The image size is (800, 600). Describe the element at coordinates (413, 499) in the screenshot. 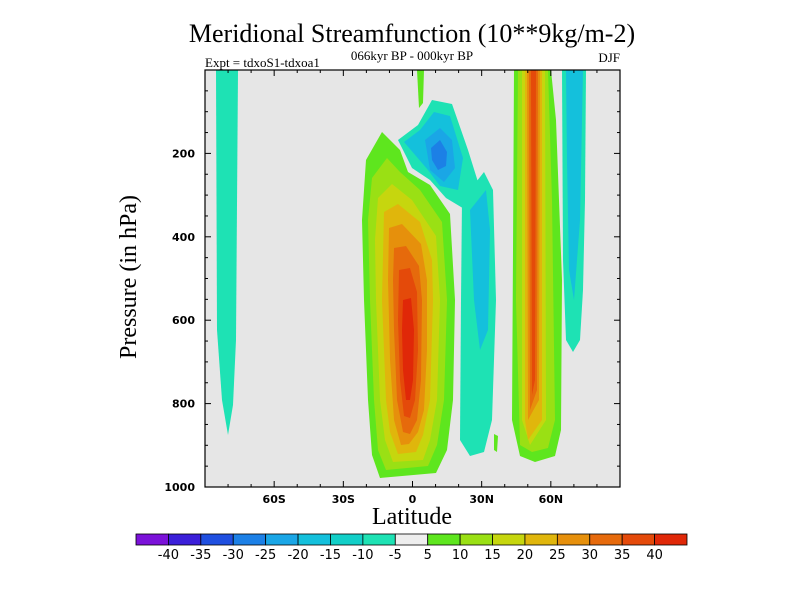

I see `x-tick-label: 0` at that location.